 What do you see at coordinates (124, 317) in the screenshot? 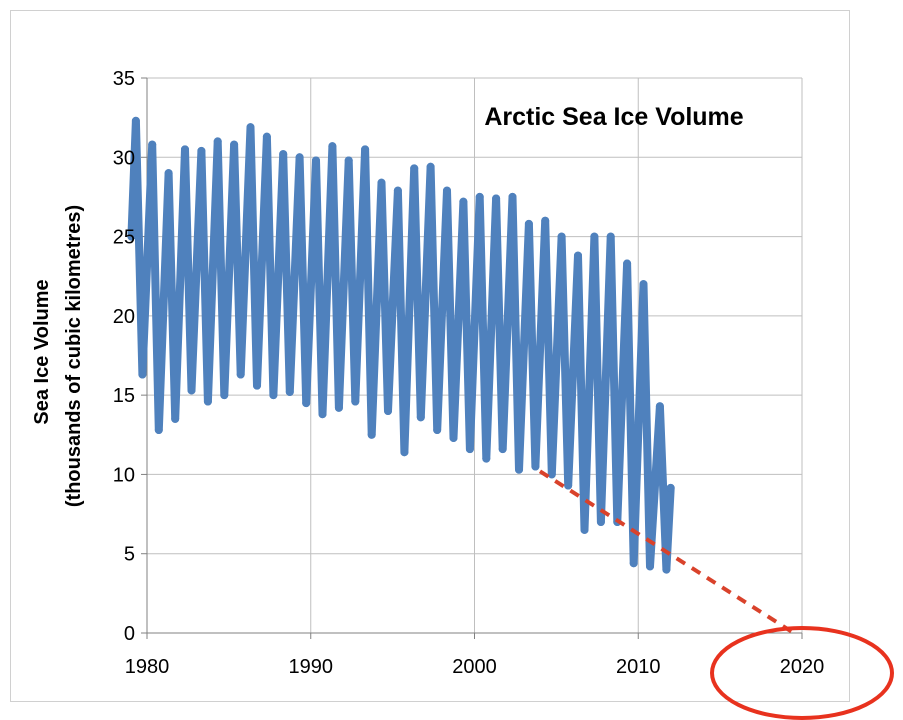
I see `y-tick-label: 20` at bounding box center [124, 317].